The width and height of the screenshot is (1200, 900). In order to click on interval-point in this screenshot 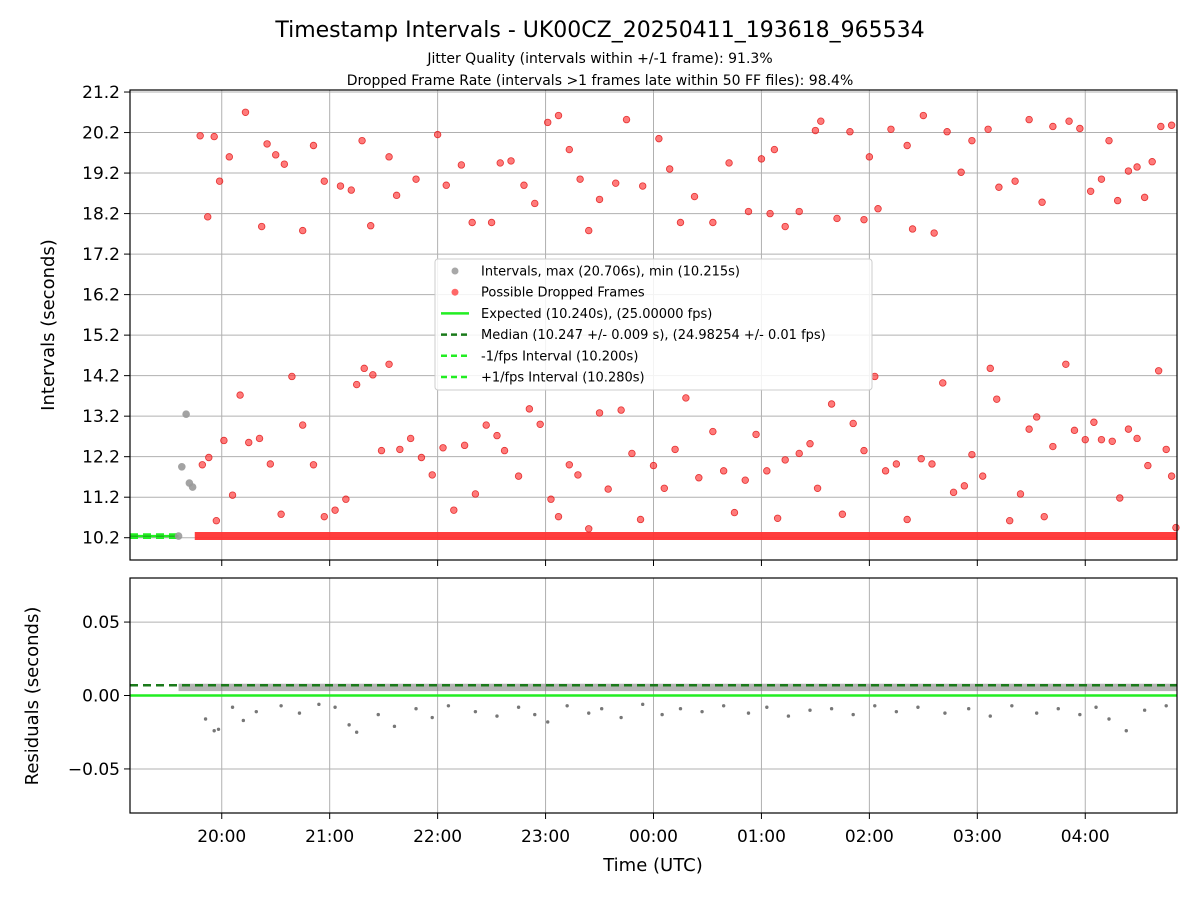, I will do `click(186, 414)`.